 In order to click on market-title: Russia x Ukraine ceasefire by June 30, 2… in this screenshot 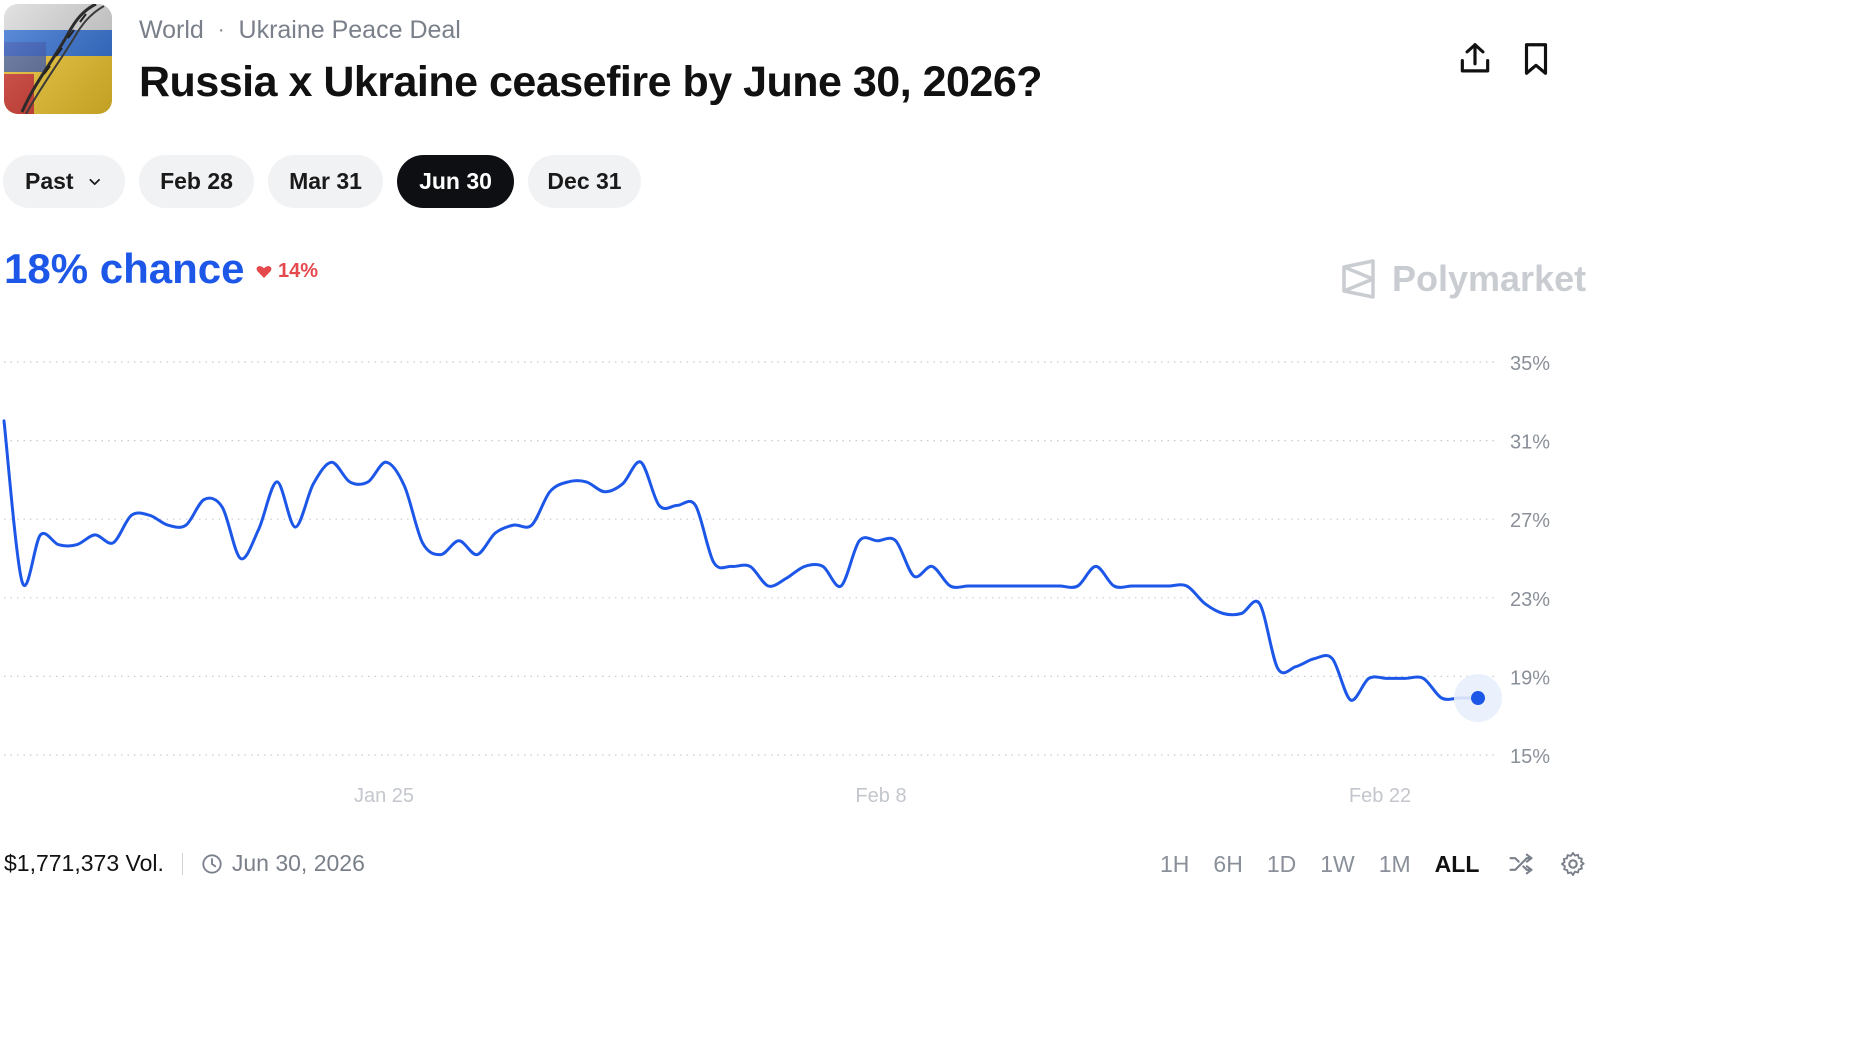, I will do `click(591, 82)`.